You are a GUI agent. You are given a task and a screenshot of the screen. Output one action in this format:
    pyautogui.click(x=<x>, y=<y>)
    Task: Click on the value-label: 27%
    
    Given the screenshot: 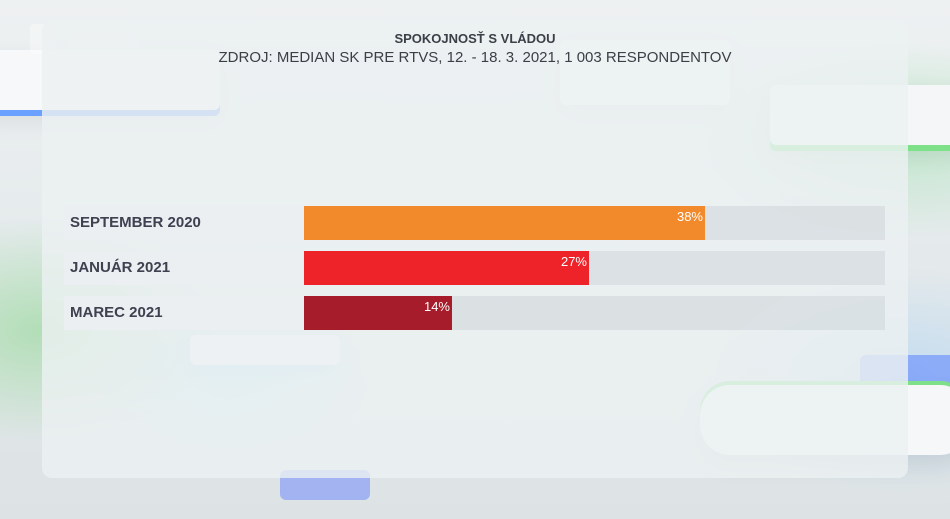 What is the action you would take?
    pyautogui.click(x=573, y=261)
    